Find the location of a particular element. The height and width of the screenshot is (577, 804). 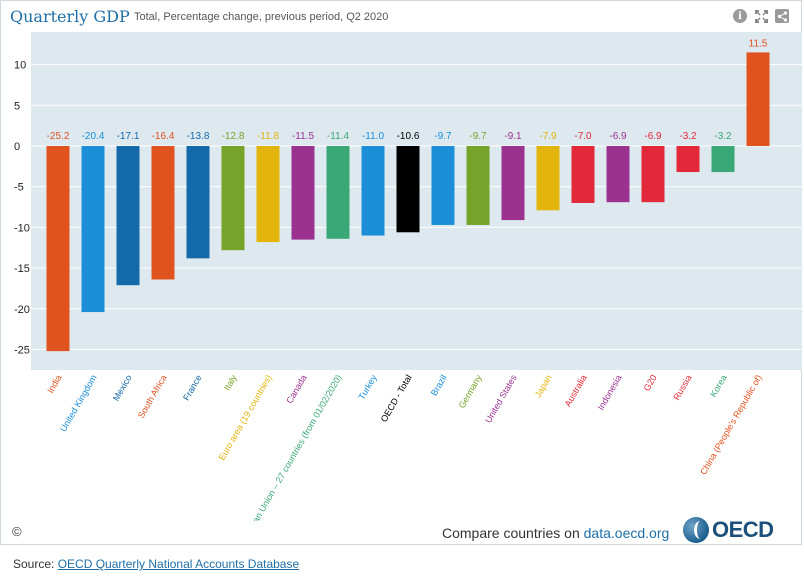

data-label: -11.8 is located at coordinates (268, 136).